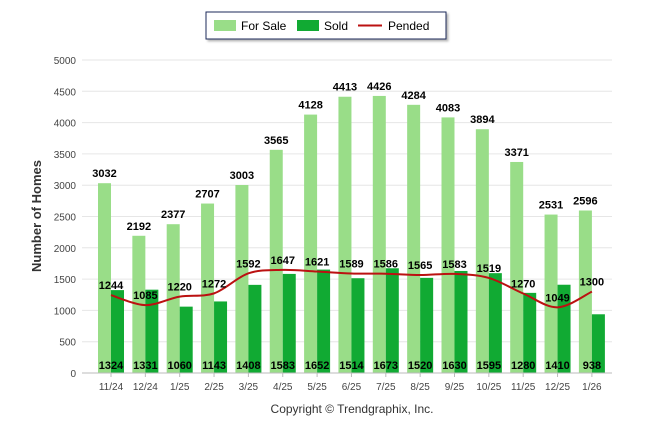 The width and height of the screenshot is (646, 434). What do you see at coordinates (585, 201) in the screenshot?
I see `label-for-sale: 2596` at bounding box center [585, 201].